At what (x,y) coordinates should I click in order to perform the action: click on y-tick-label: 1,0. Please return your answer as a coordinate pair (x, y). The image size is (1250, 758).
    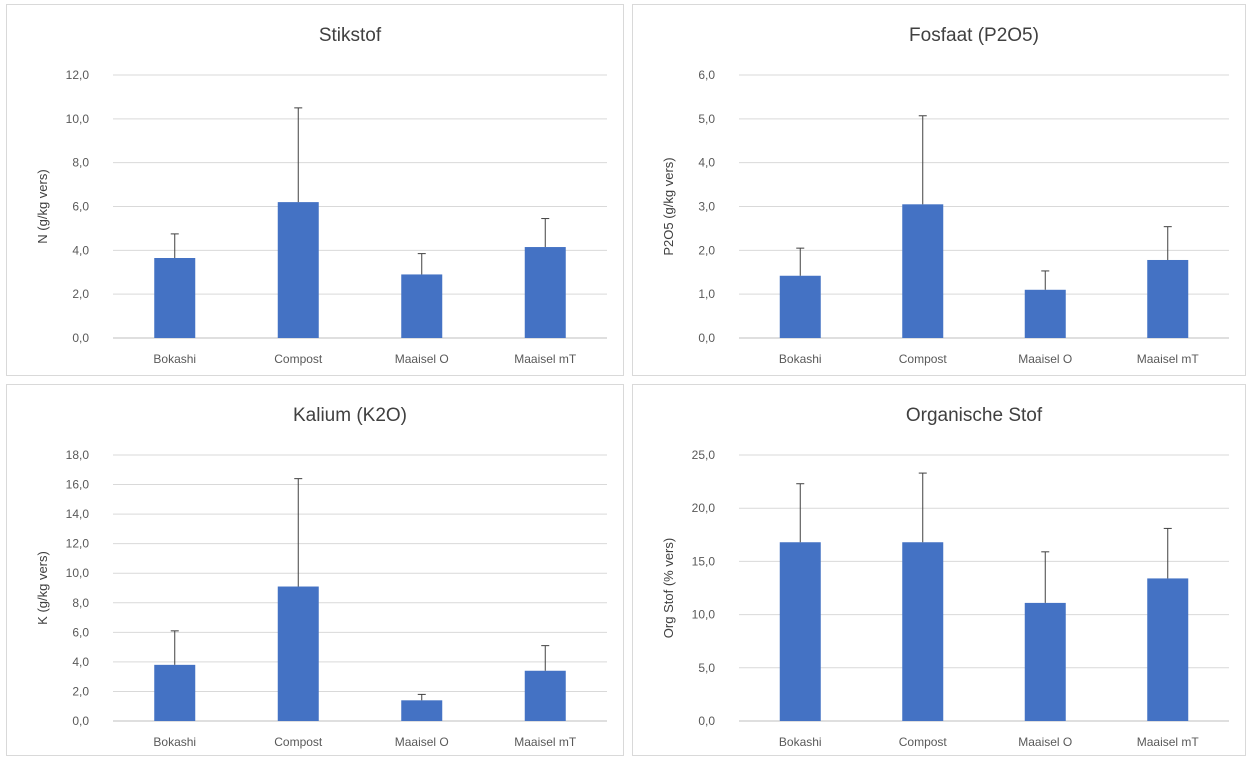
    Looking at the image, I should click on (706, 294).